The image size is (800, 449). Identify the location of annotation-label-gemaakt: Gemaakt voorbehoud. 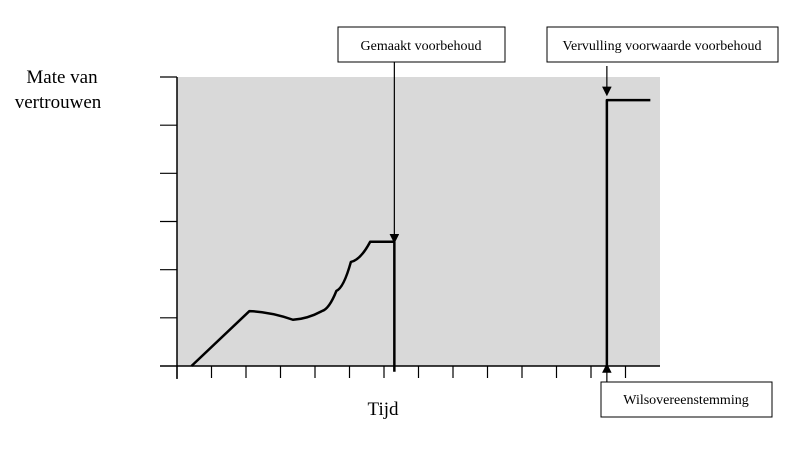
(421, 46).